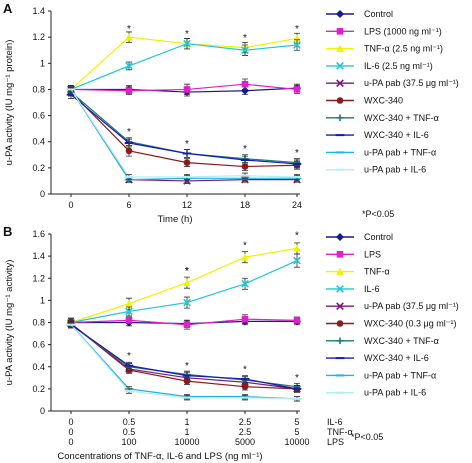 The image size is (472, 463). What do you see at coordinates (245, 205) in the screenshot?
I see `x-tick-label: 18` at bounding box center [245, 205].